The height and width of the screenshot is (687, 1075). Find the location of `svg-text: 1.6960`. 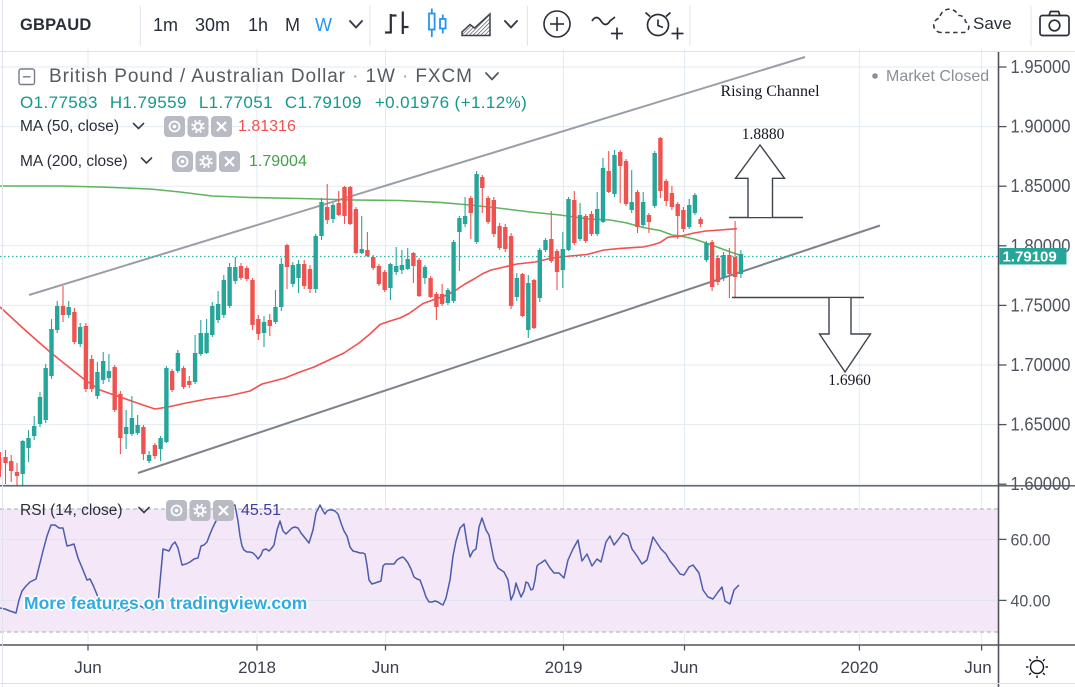

svg-text: 1.6960 is located at coordinates (849, 380).